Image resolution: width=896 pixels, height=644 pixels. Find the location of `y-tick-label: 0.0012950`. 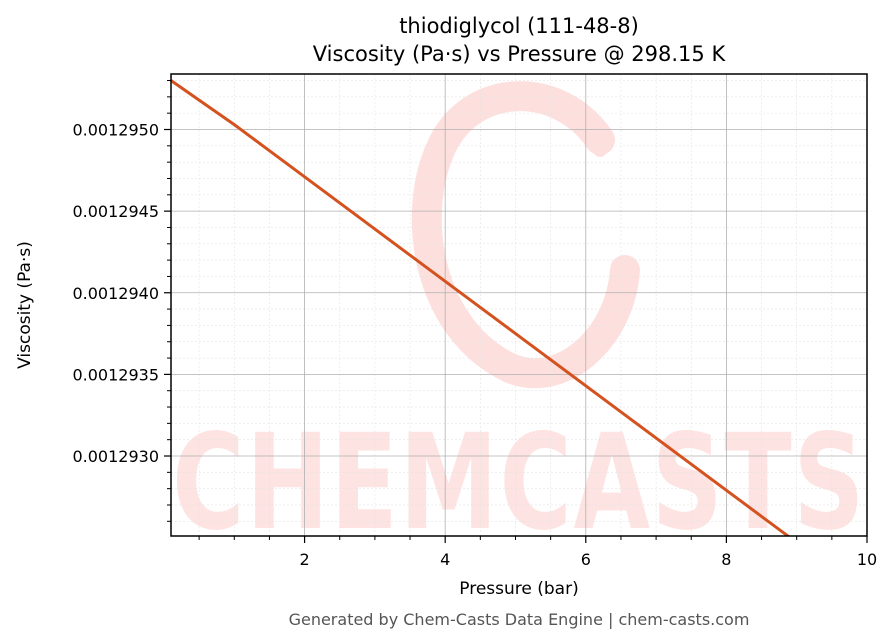

y-tick-label: 0.0012950 is located at coordinates (115, 130).